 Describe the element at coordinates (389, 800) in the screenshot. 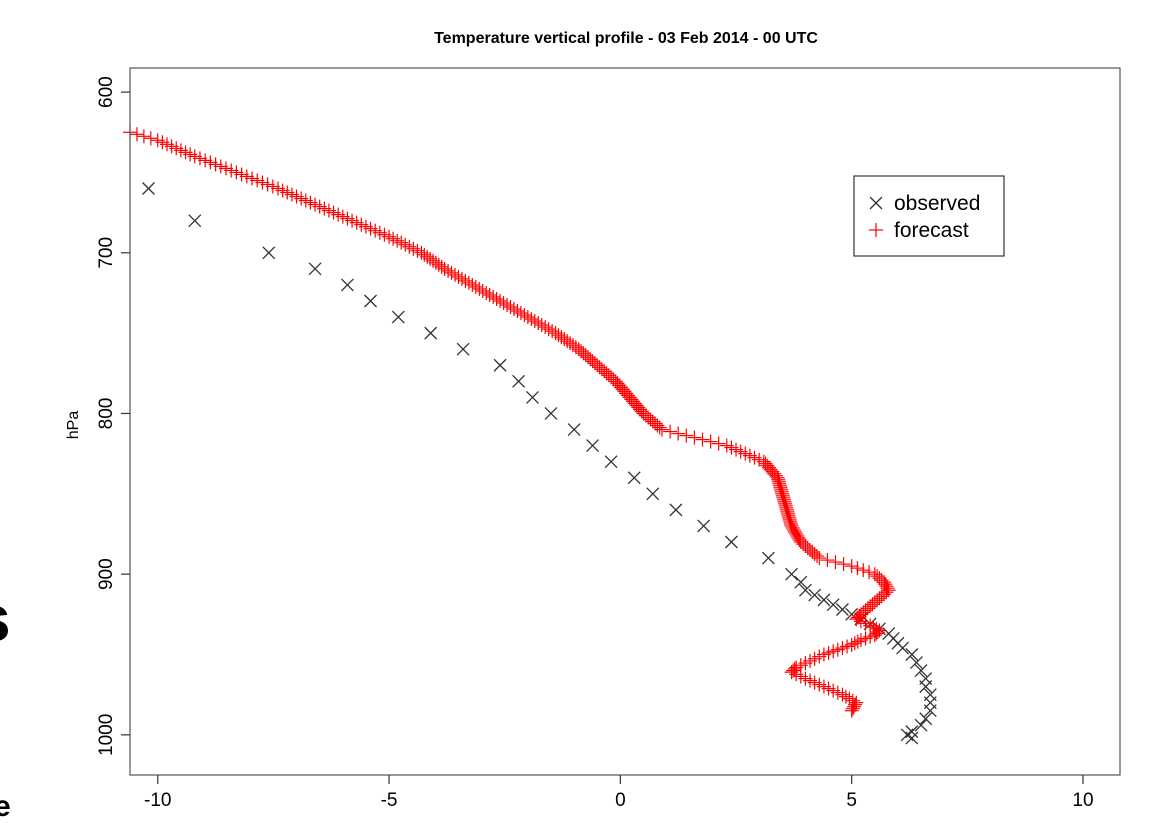

I see `x-tick-label: -5` at that location.